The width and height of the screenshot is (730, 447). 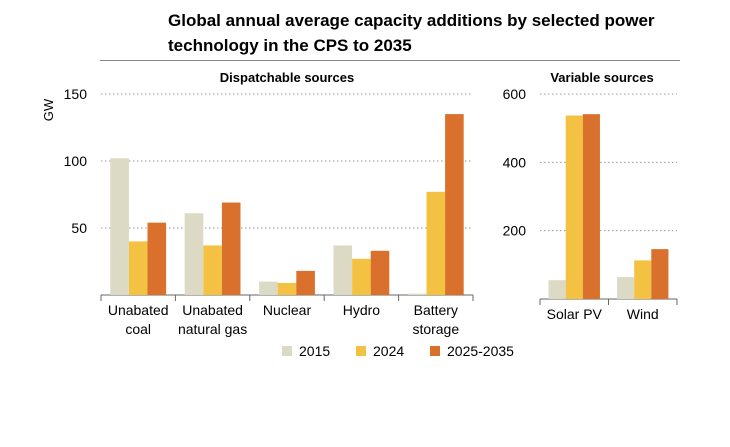 I want to click on x-tick-label: Nuclear, so click(x=287, y=310).